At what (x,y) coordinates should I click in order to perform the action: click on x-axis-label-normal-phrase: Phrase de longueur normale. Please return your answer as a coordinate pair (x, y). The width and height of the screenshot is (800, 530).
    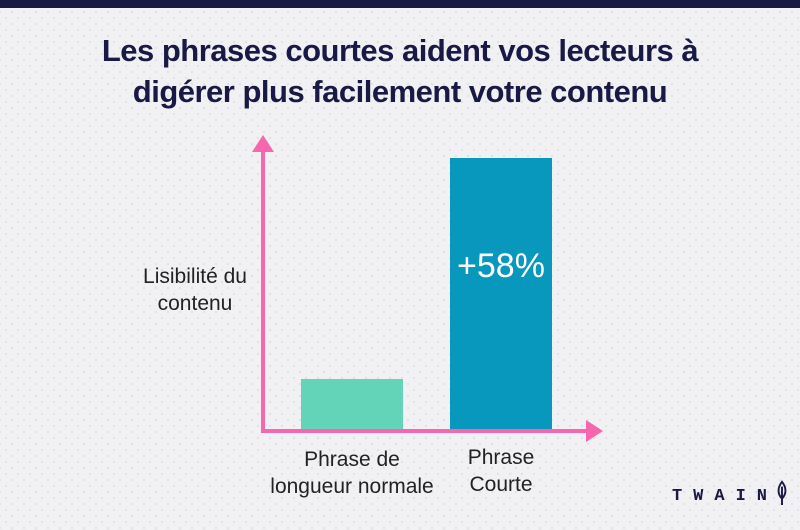
    Looking at the image, I should click on (352, 473).